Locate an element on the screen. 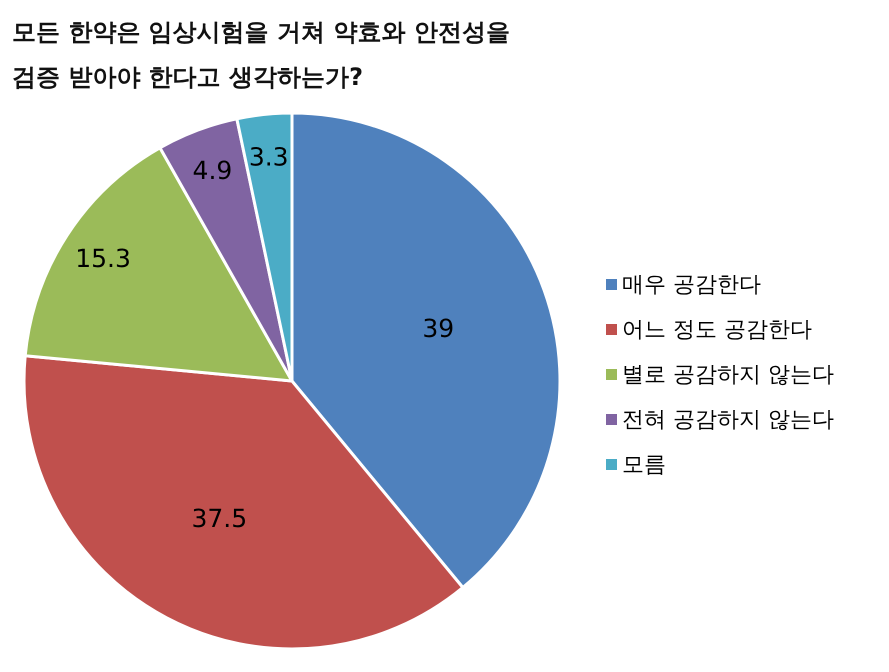  data-label: 3.3 is located at coordinates (268, 157).